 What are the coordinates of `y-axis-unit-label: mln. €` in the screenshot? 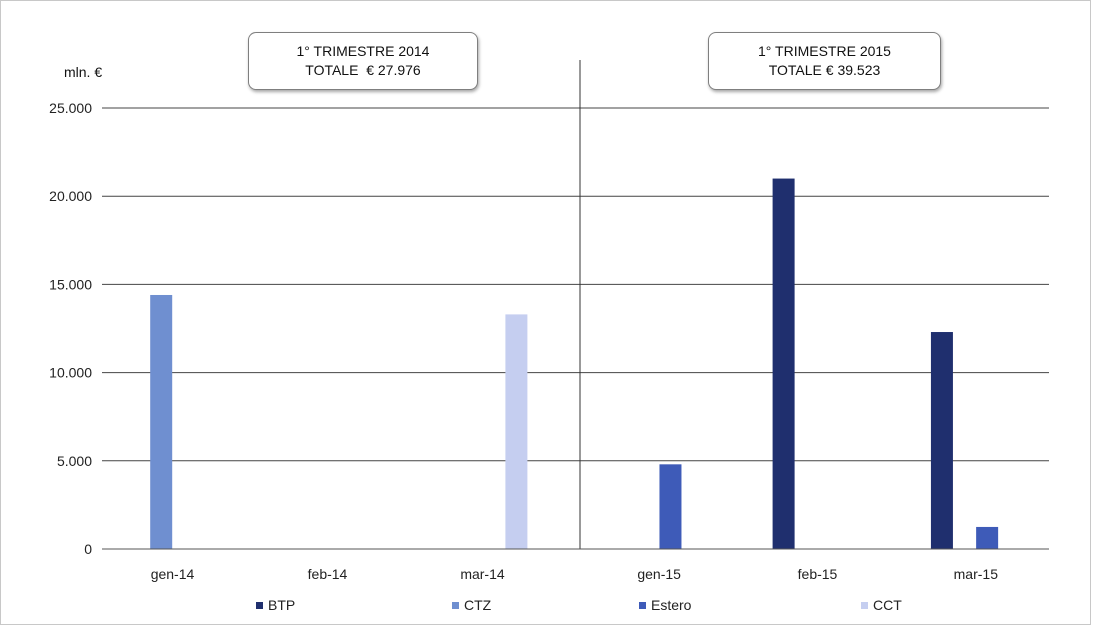 It's located at (83, 72).